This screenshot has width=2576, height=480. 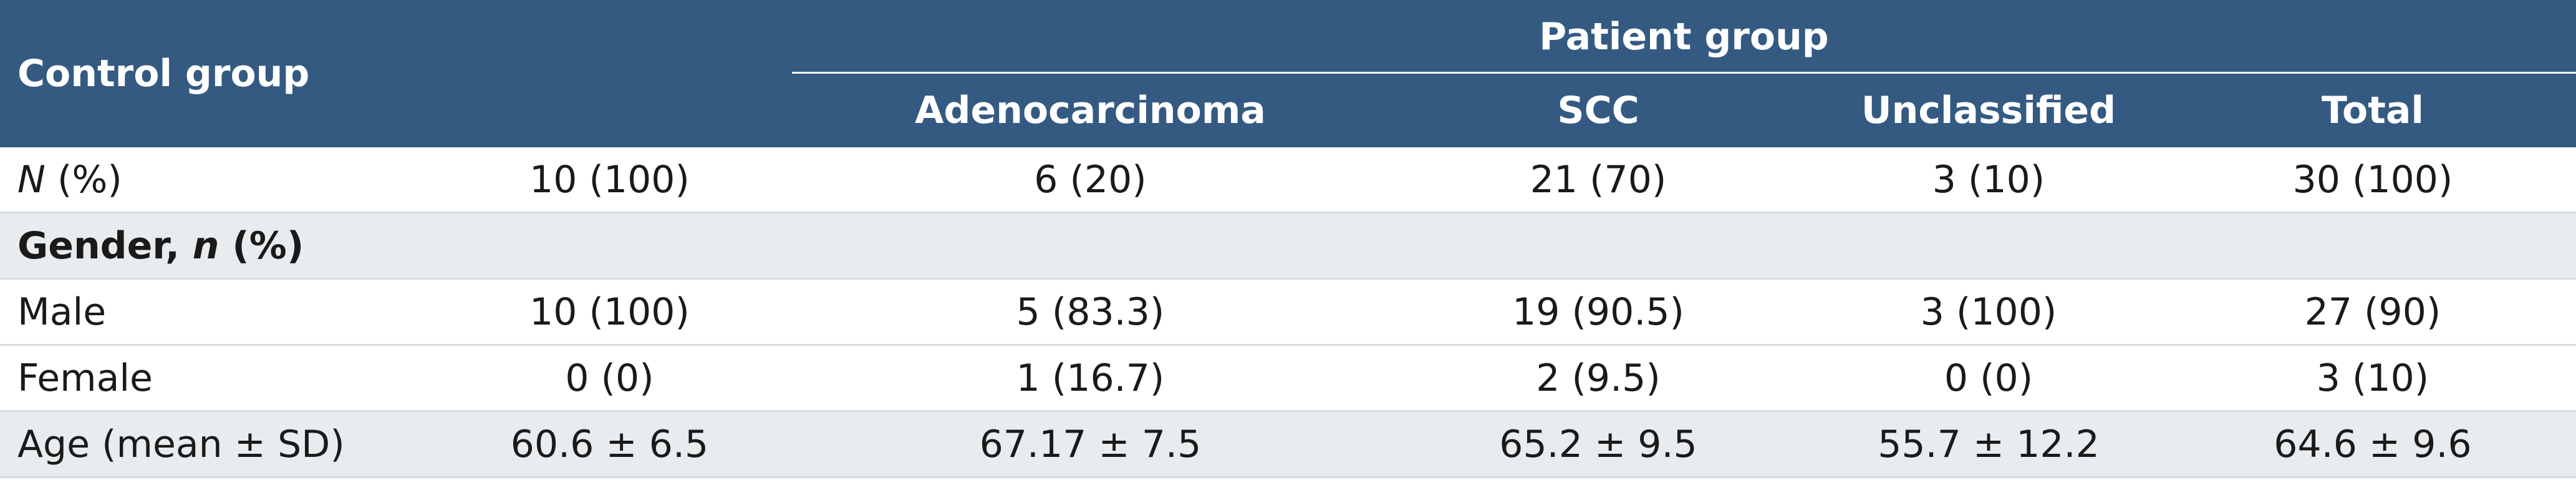 What do you see at coordinates (1598, 110) in the screenshot?
I see `header-cell: SCC` at bounding box center [1598, 110].